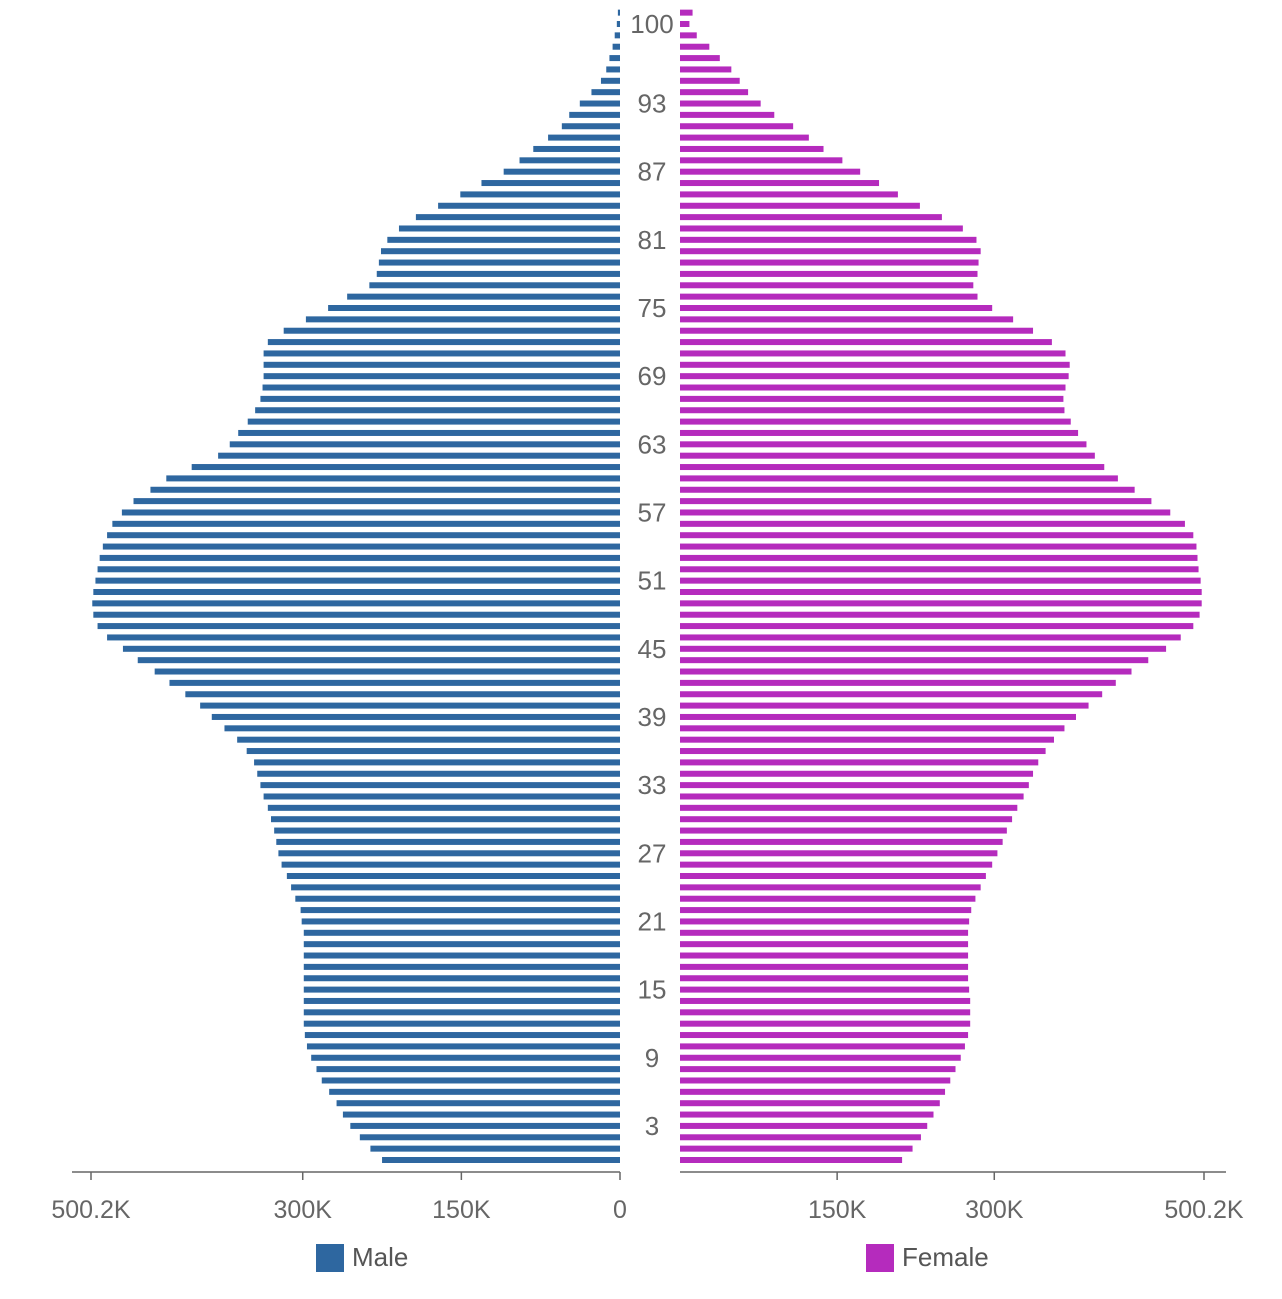 This screenshot has height=1299, width=1282. I want to click on legend-female: Female, so click(927, 1257).